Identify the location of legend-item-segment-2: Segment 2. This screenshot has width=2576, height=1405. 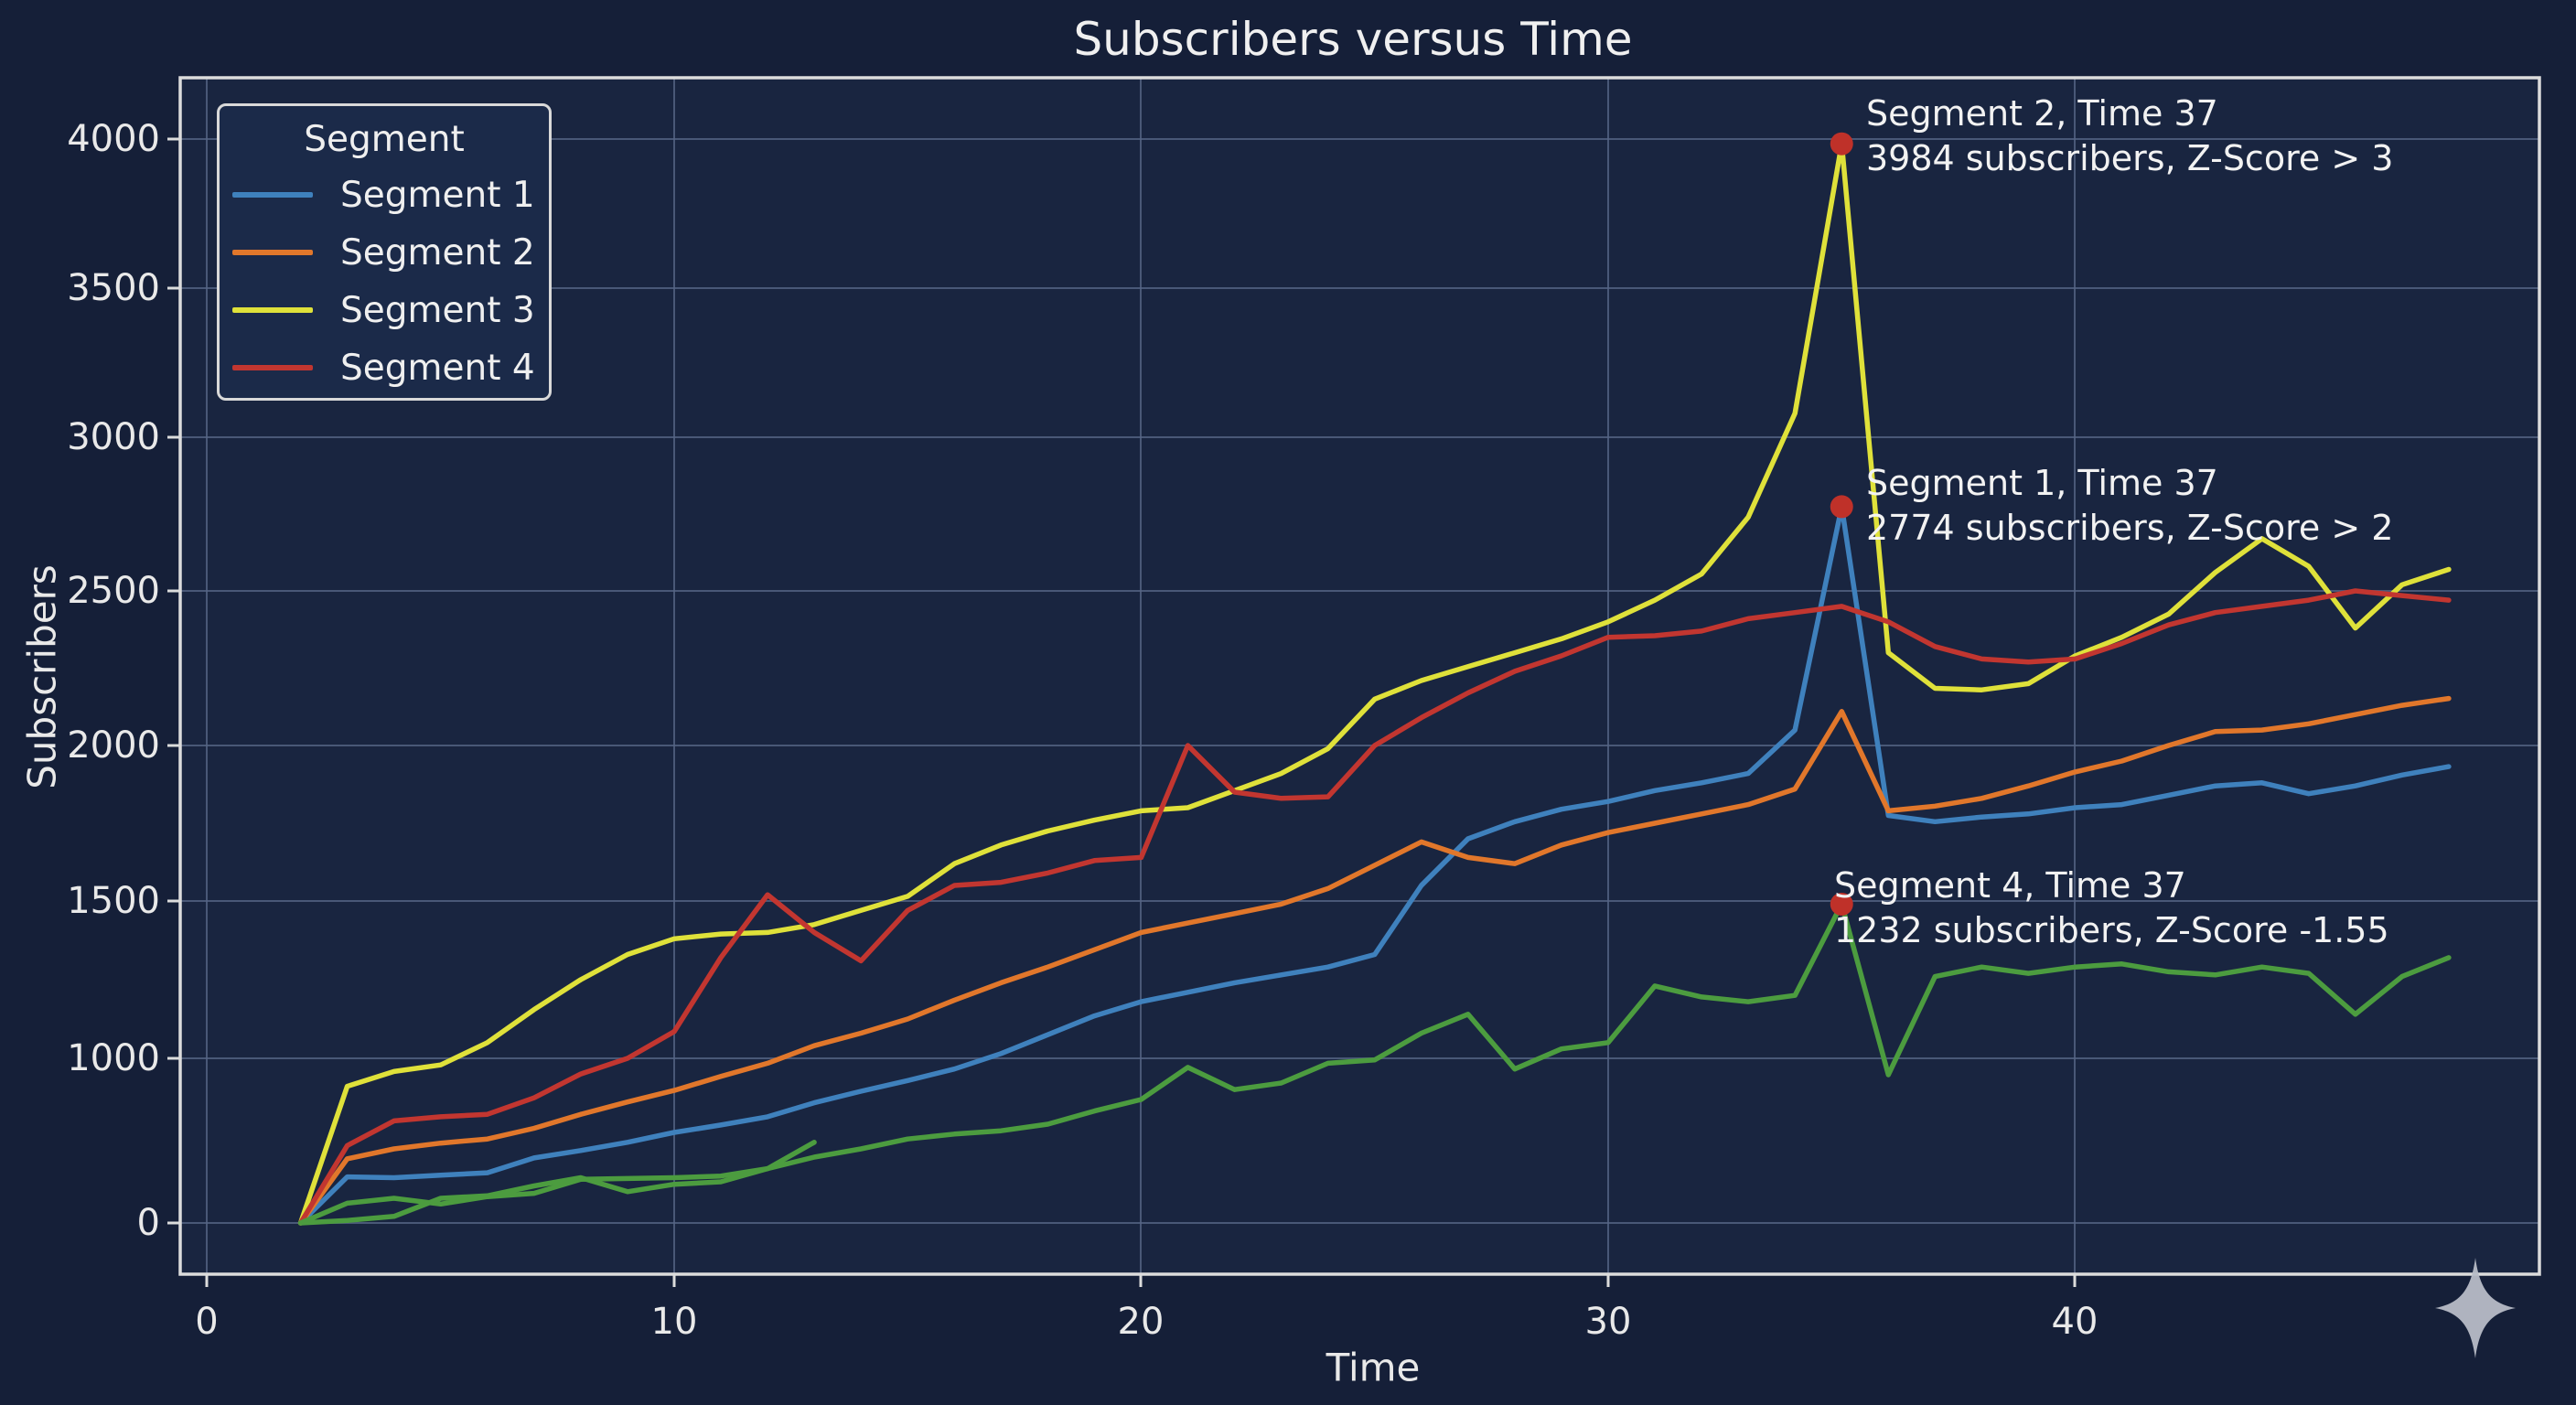
(383, 252).